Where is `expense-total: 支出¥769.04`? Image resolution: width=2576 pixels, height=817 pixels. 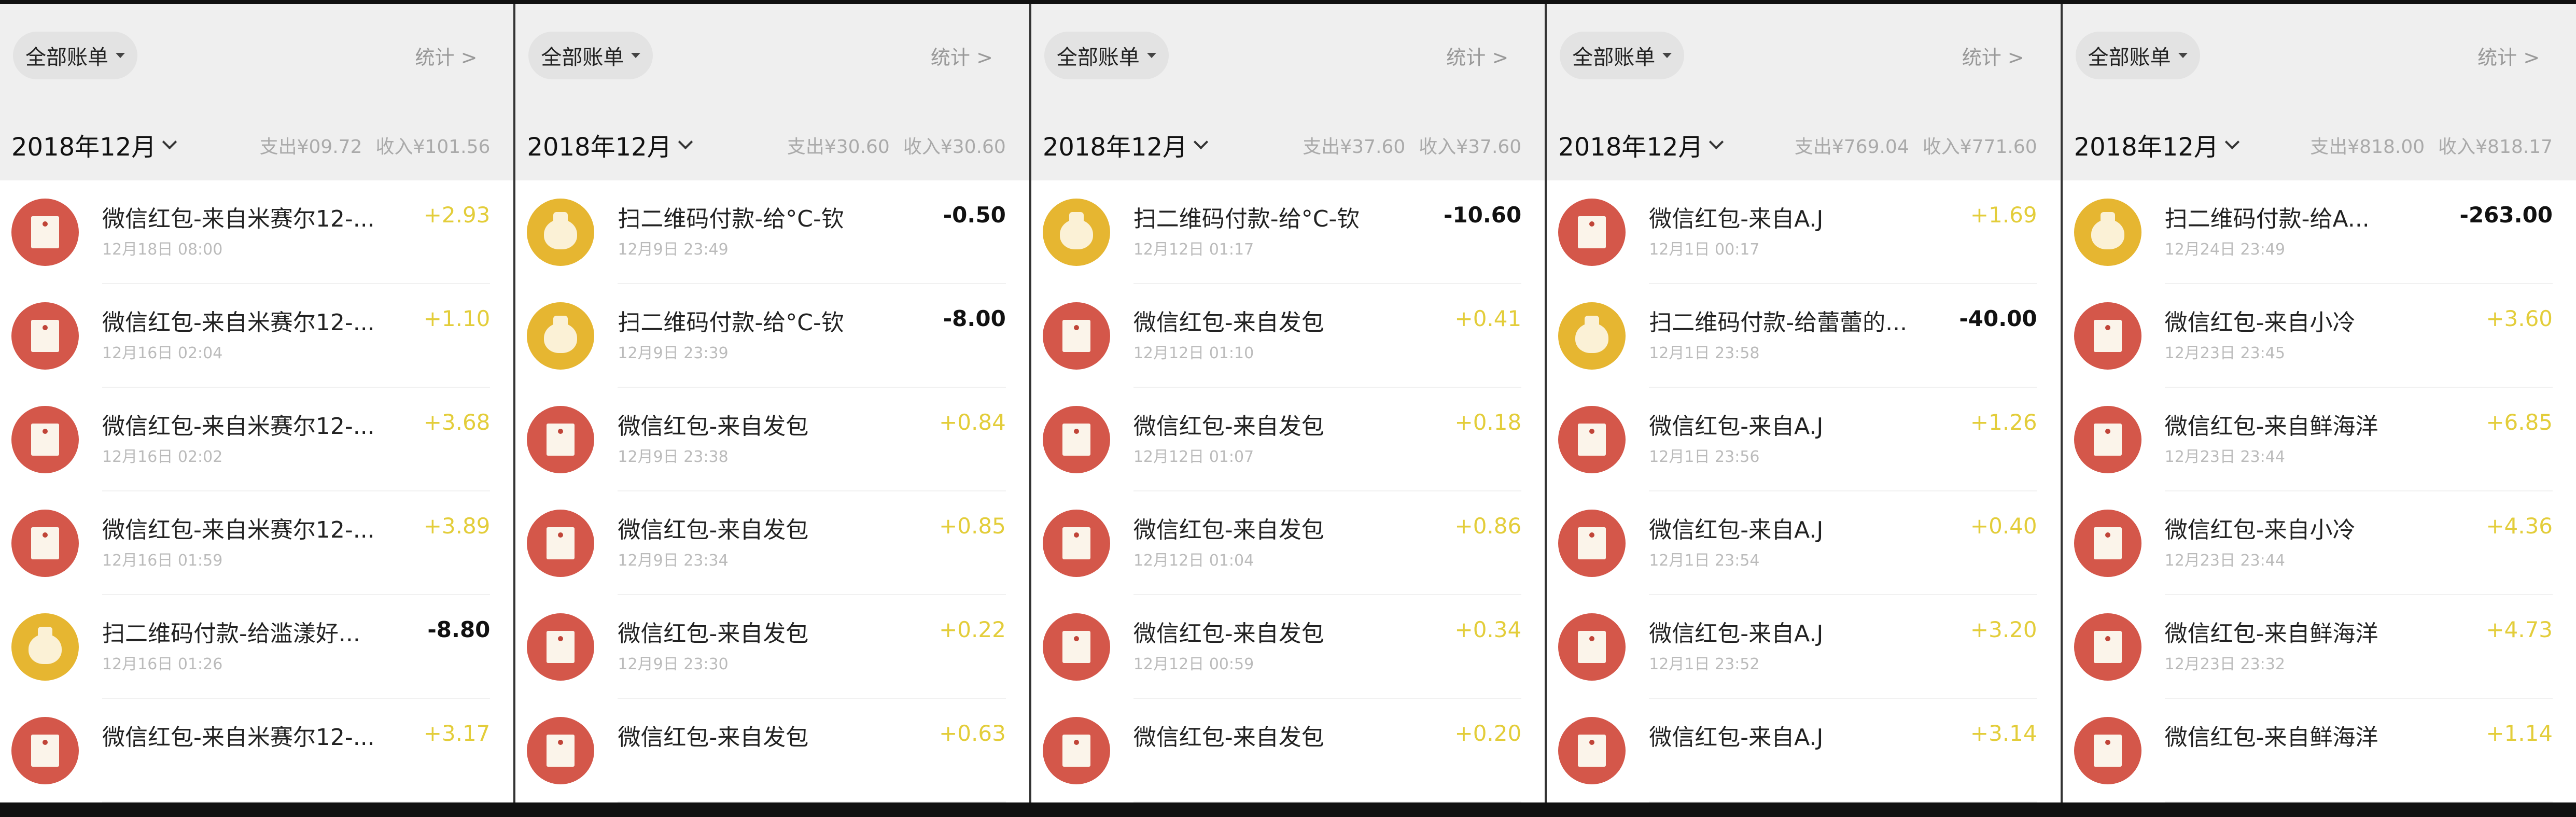 expense-total: 支出¥769.04 is located at coordinates (1851, 147).